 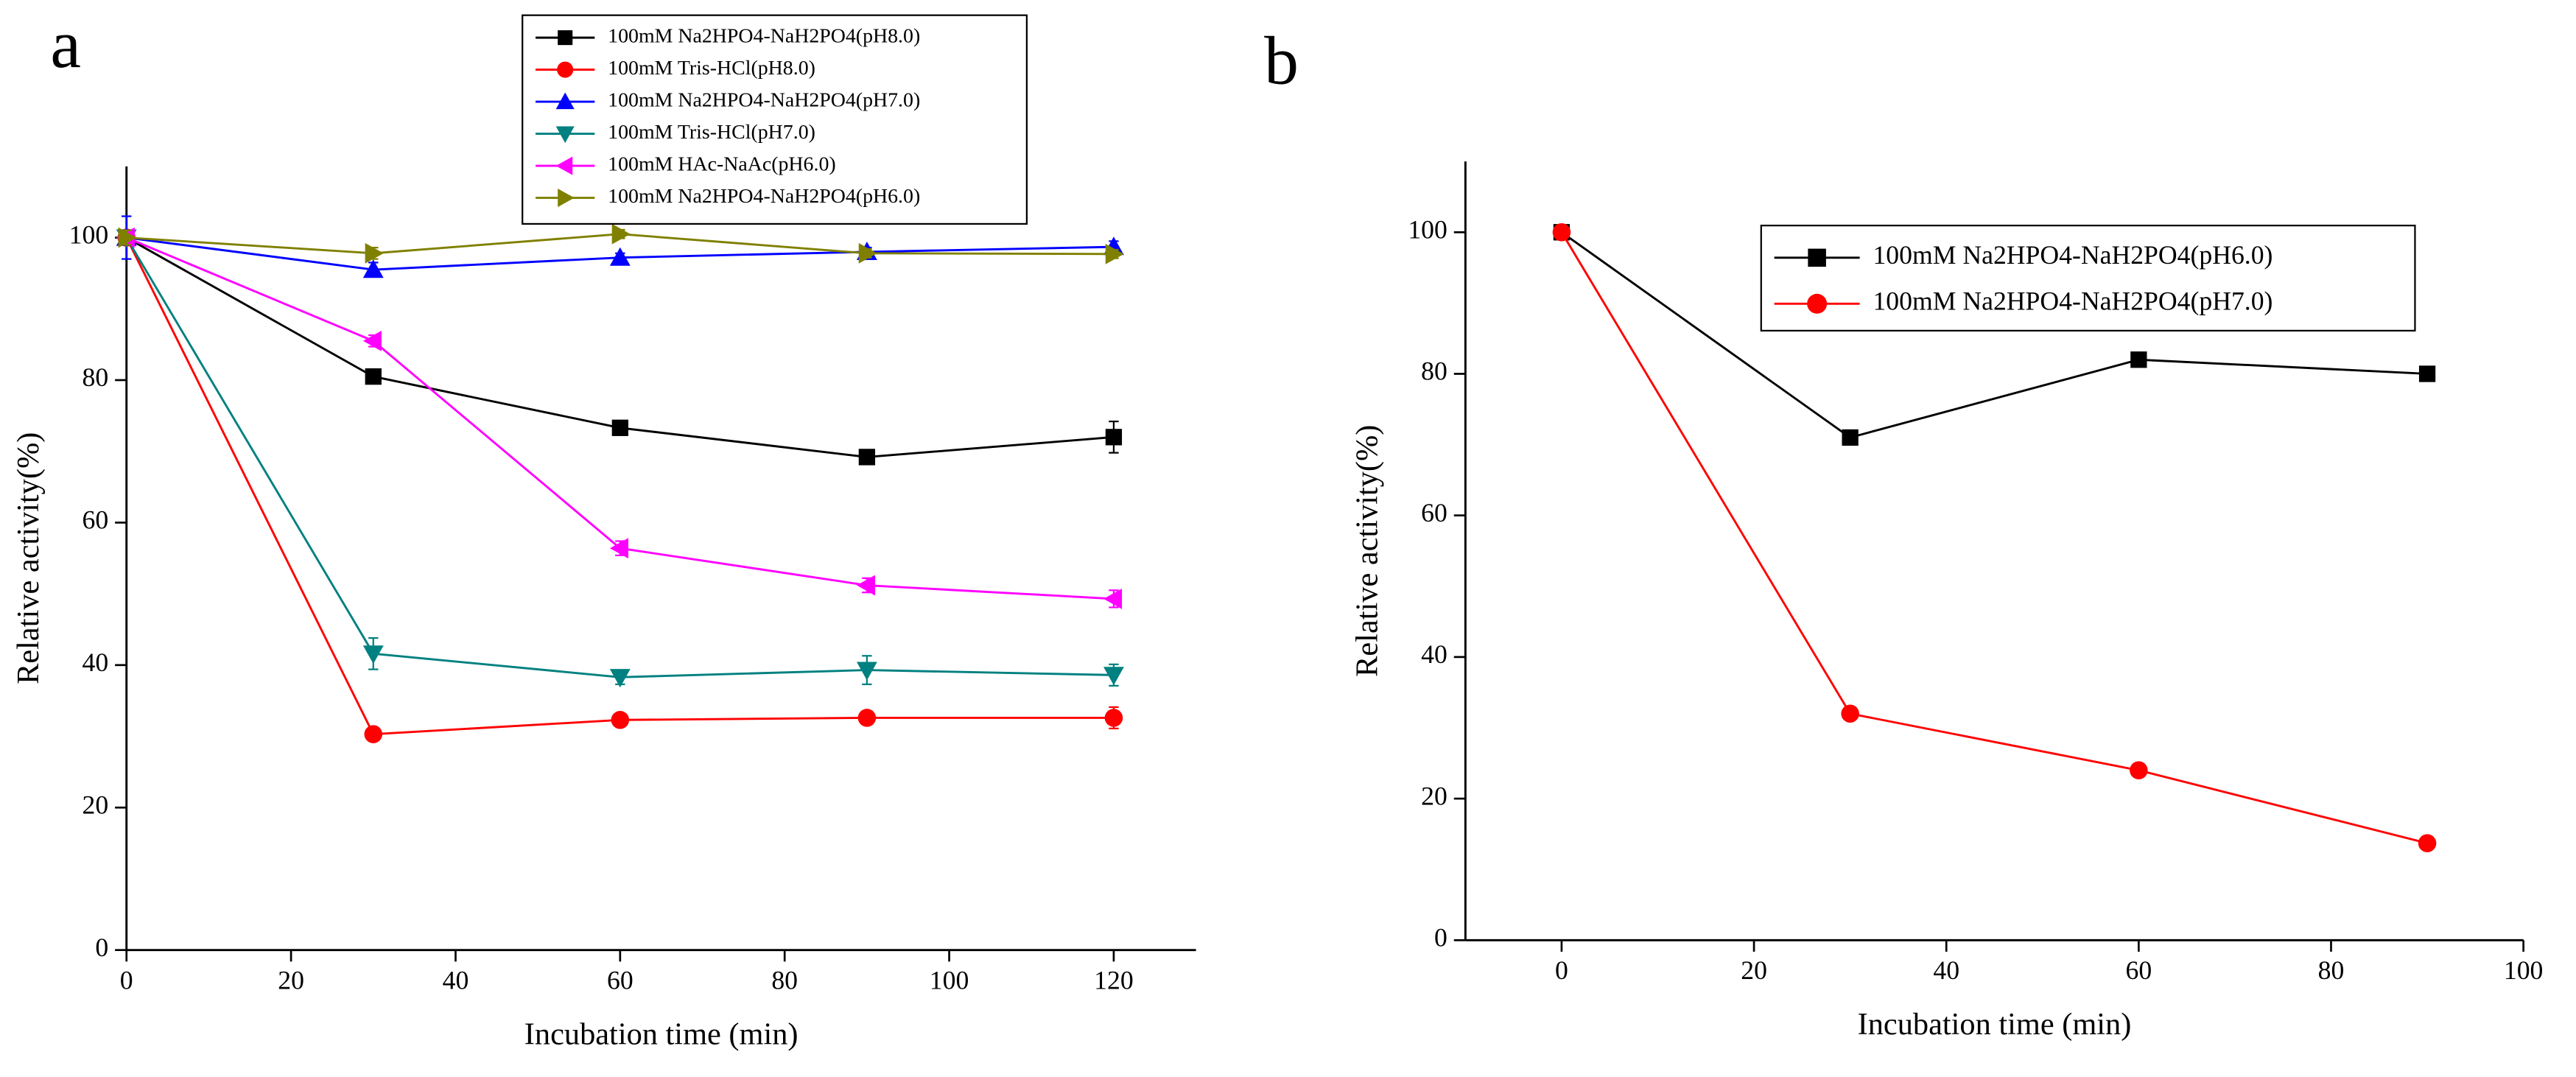 I want to click on panel-label: a, so click(x=65, y=45).